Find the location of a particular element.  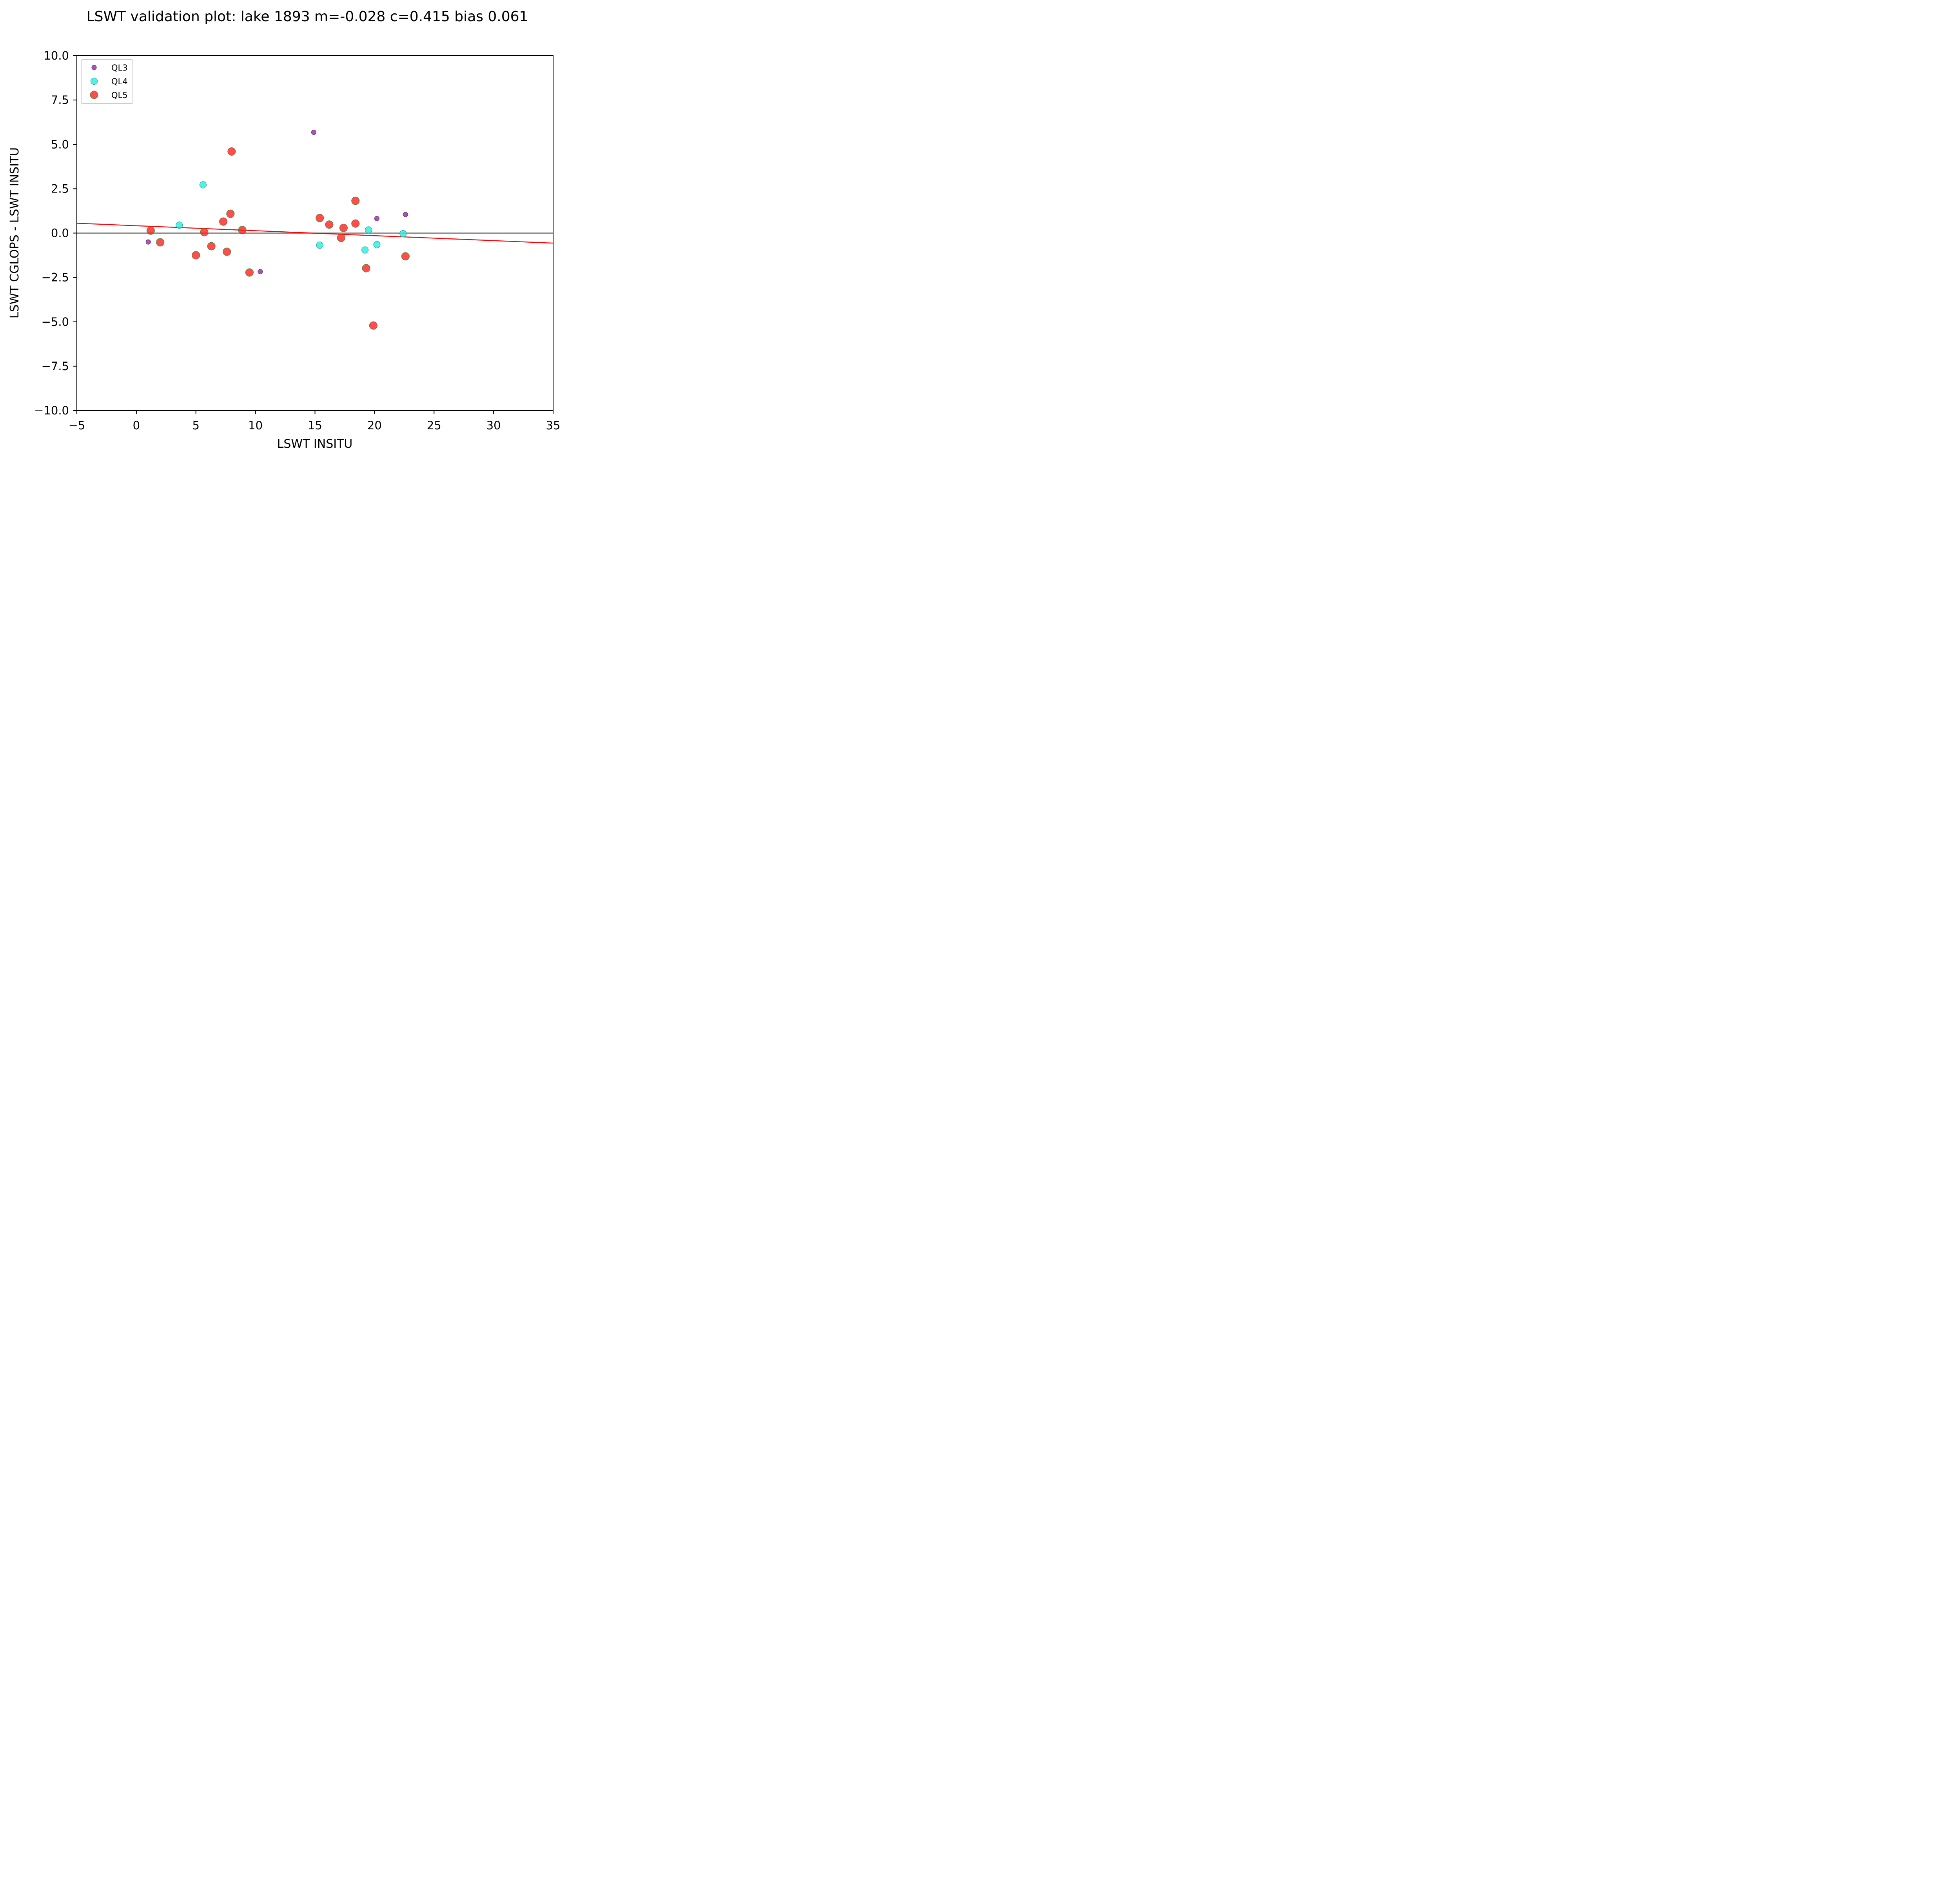

x-tick-label: −5 is located at coordinates (77, 425).